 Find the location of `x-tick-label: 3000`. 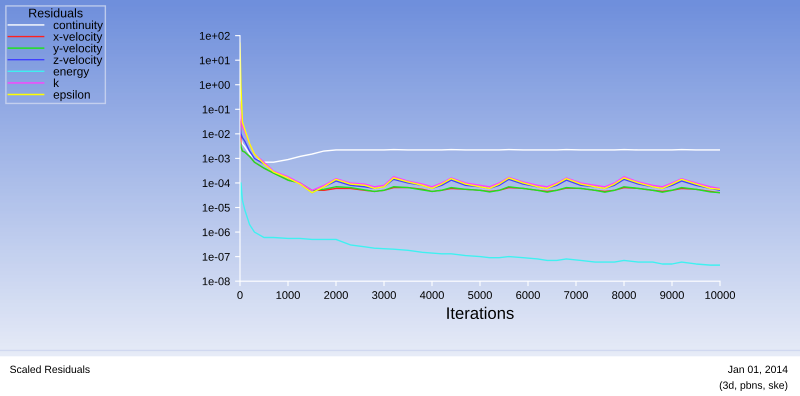

x-tick-label: 3000 is located at coordinates (384, 295).